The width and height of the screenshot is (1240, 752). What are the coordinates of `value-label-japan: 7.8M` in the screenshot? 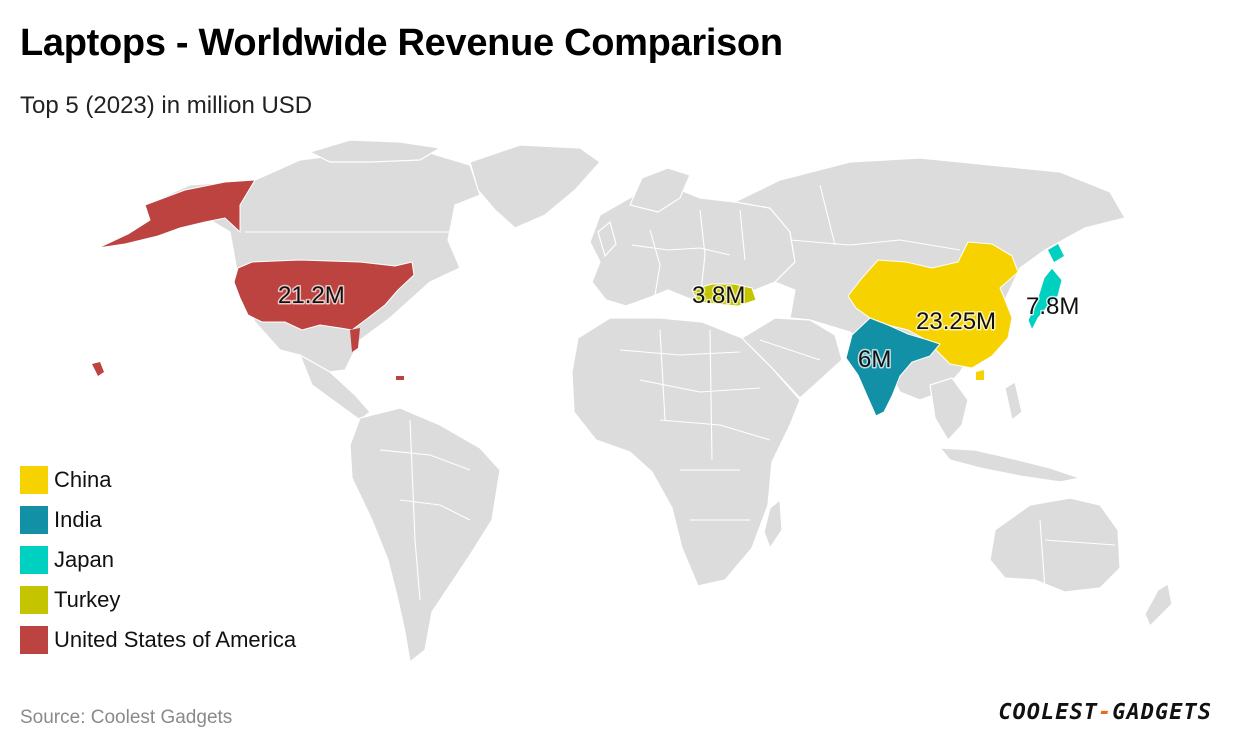 It's located at (1052, 306).